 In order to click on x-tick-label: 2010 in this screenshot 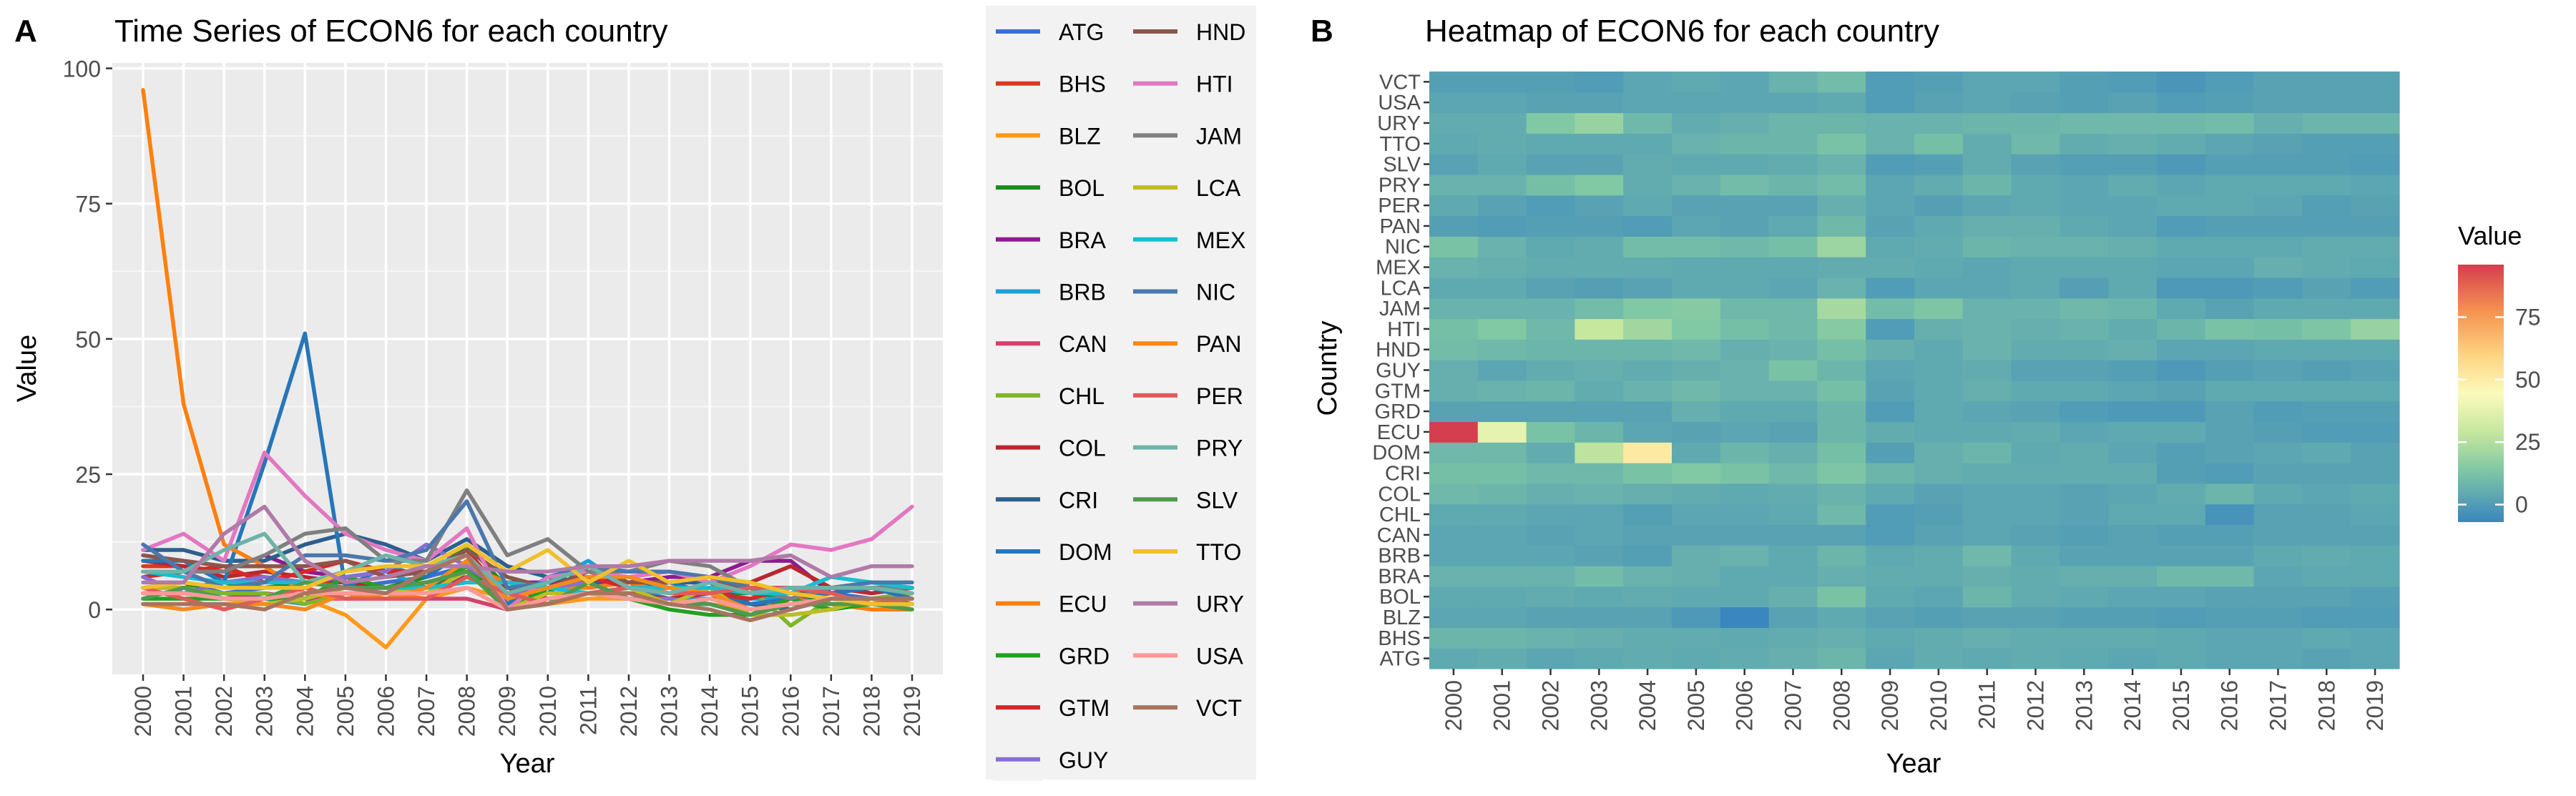, I will do `click(1938, 706)`.